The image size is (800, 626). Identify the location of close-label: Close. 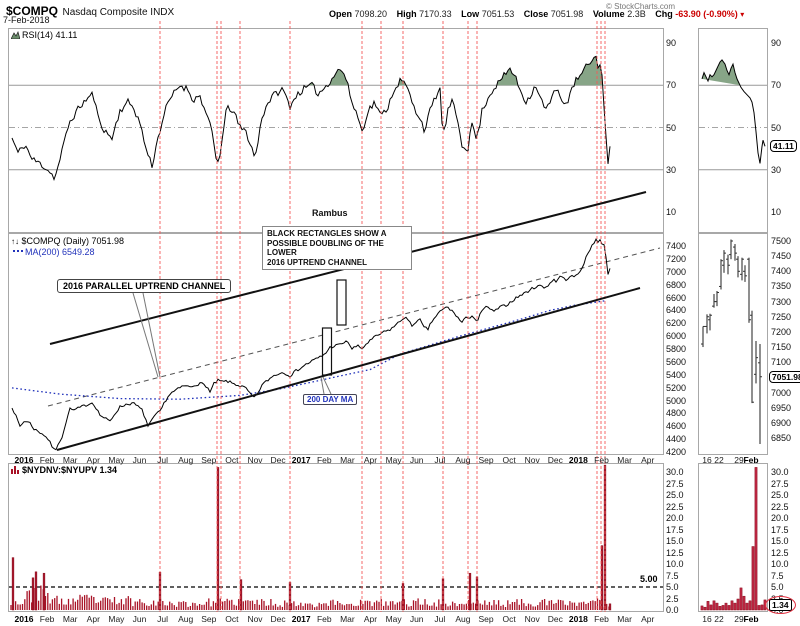
(536, 14).